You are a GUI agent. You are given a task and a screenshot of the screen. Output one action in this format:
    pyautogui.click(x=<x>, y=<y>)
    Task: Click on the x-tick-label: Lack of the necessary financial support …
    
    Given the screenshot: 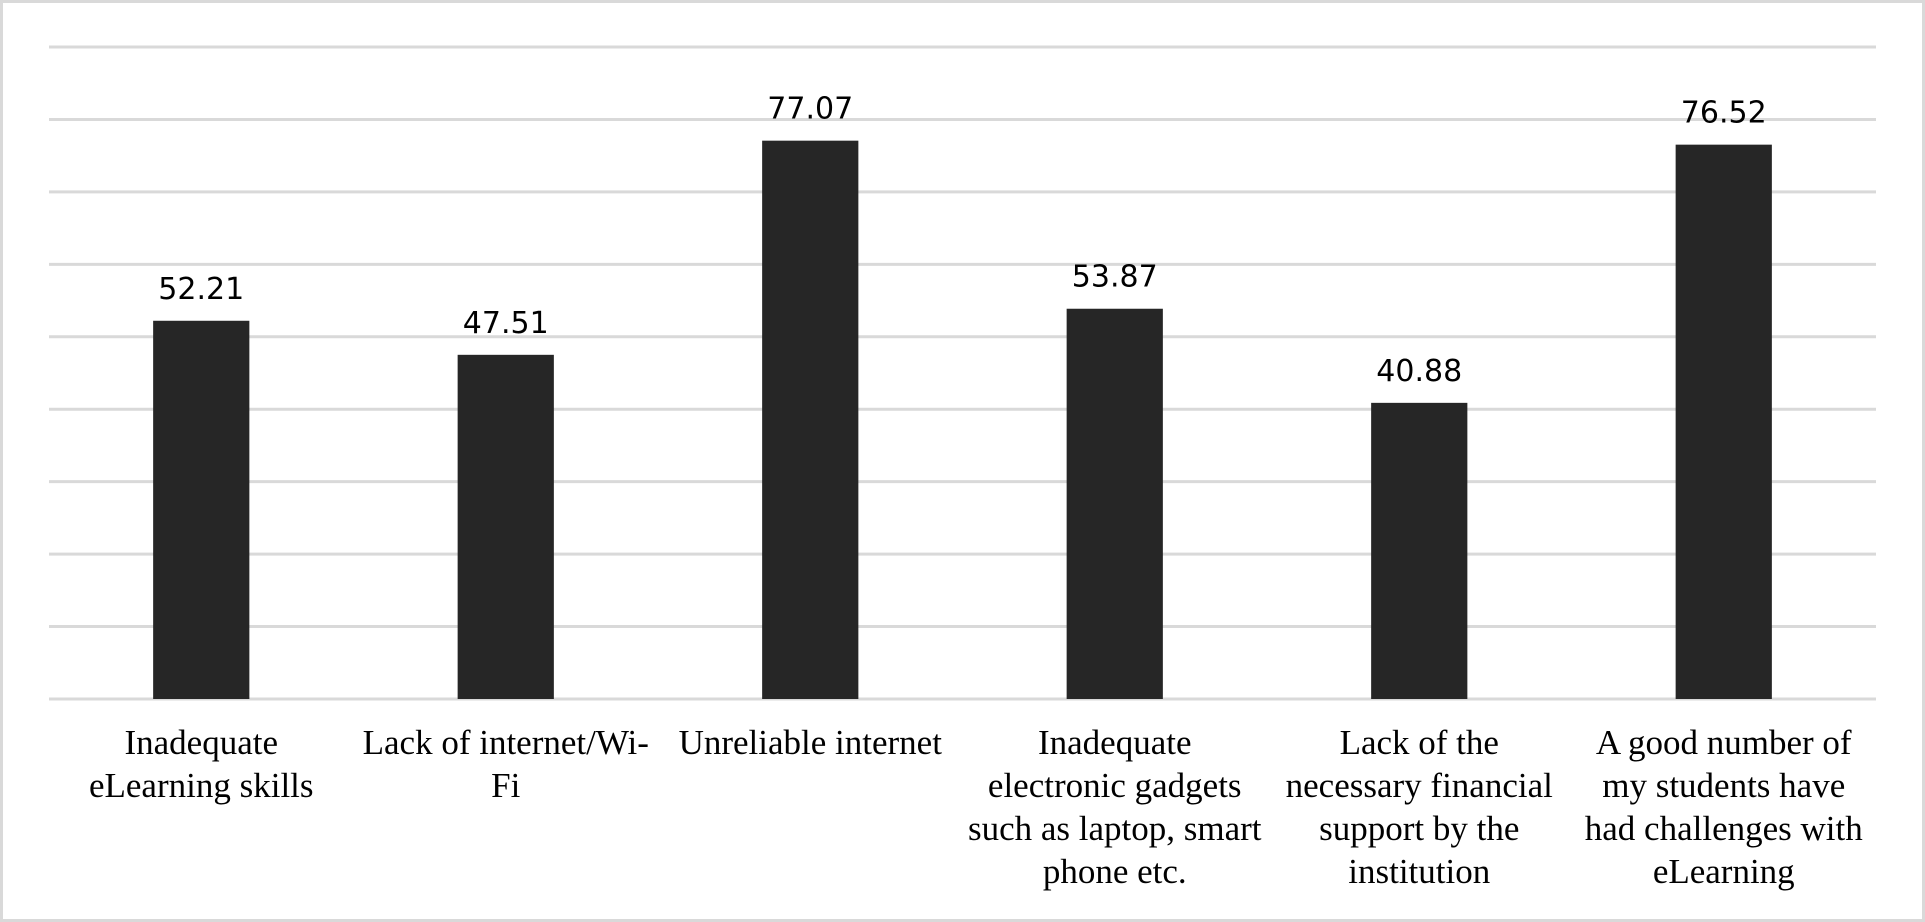 What is the action you would take?
    pyautogui.click(x=1419, y=807)
    